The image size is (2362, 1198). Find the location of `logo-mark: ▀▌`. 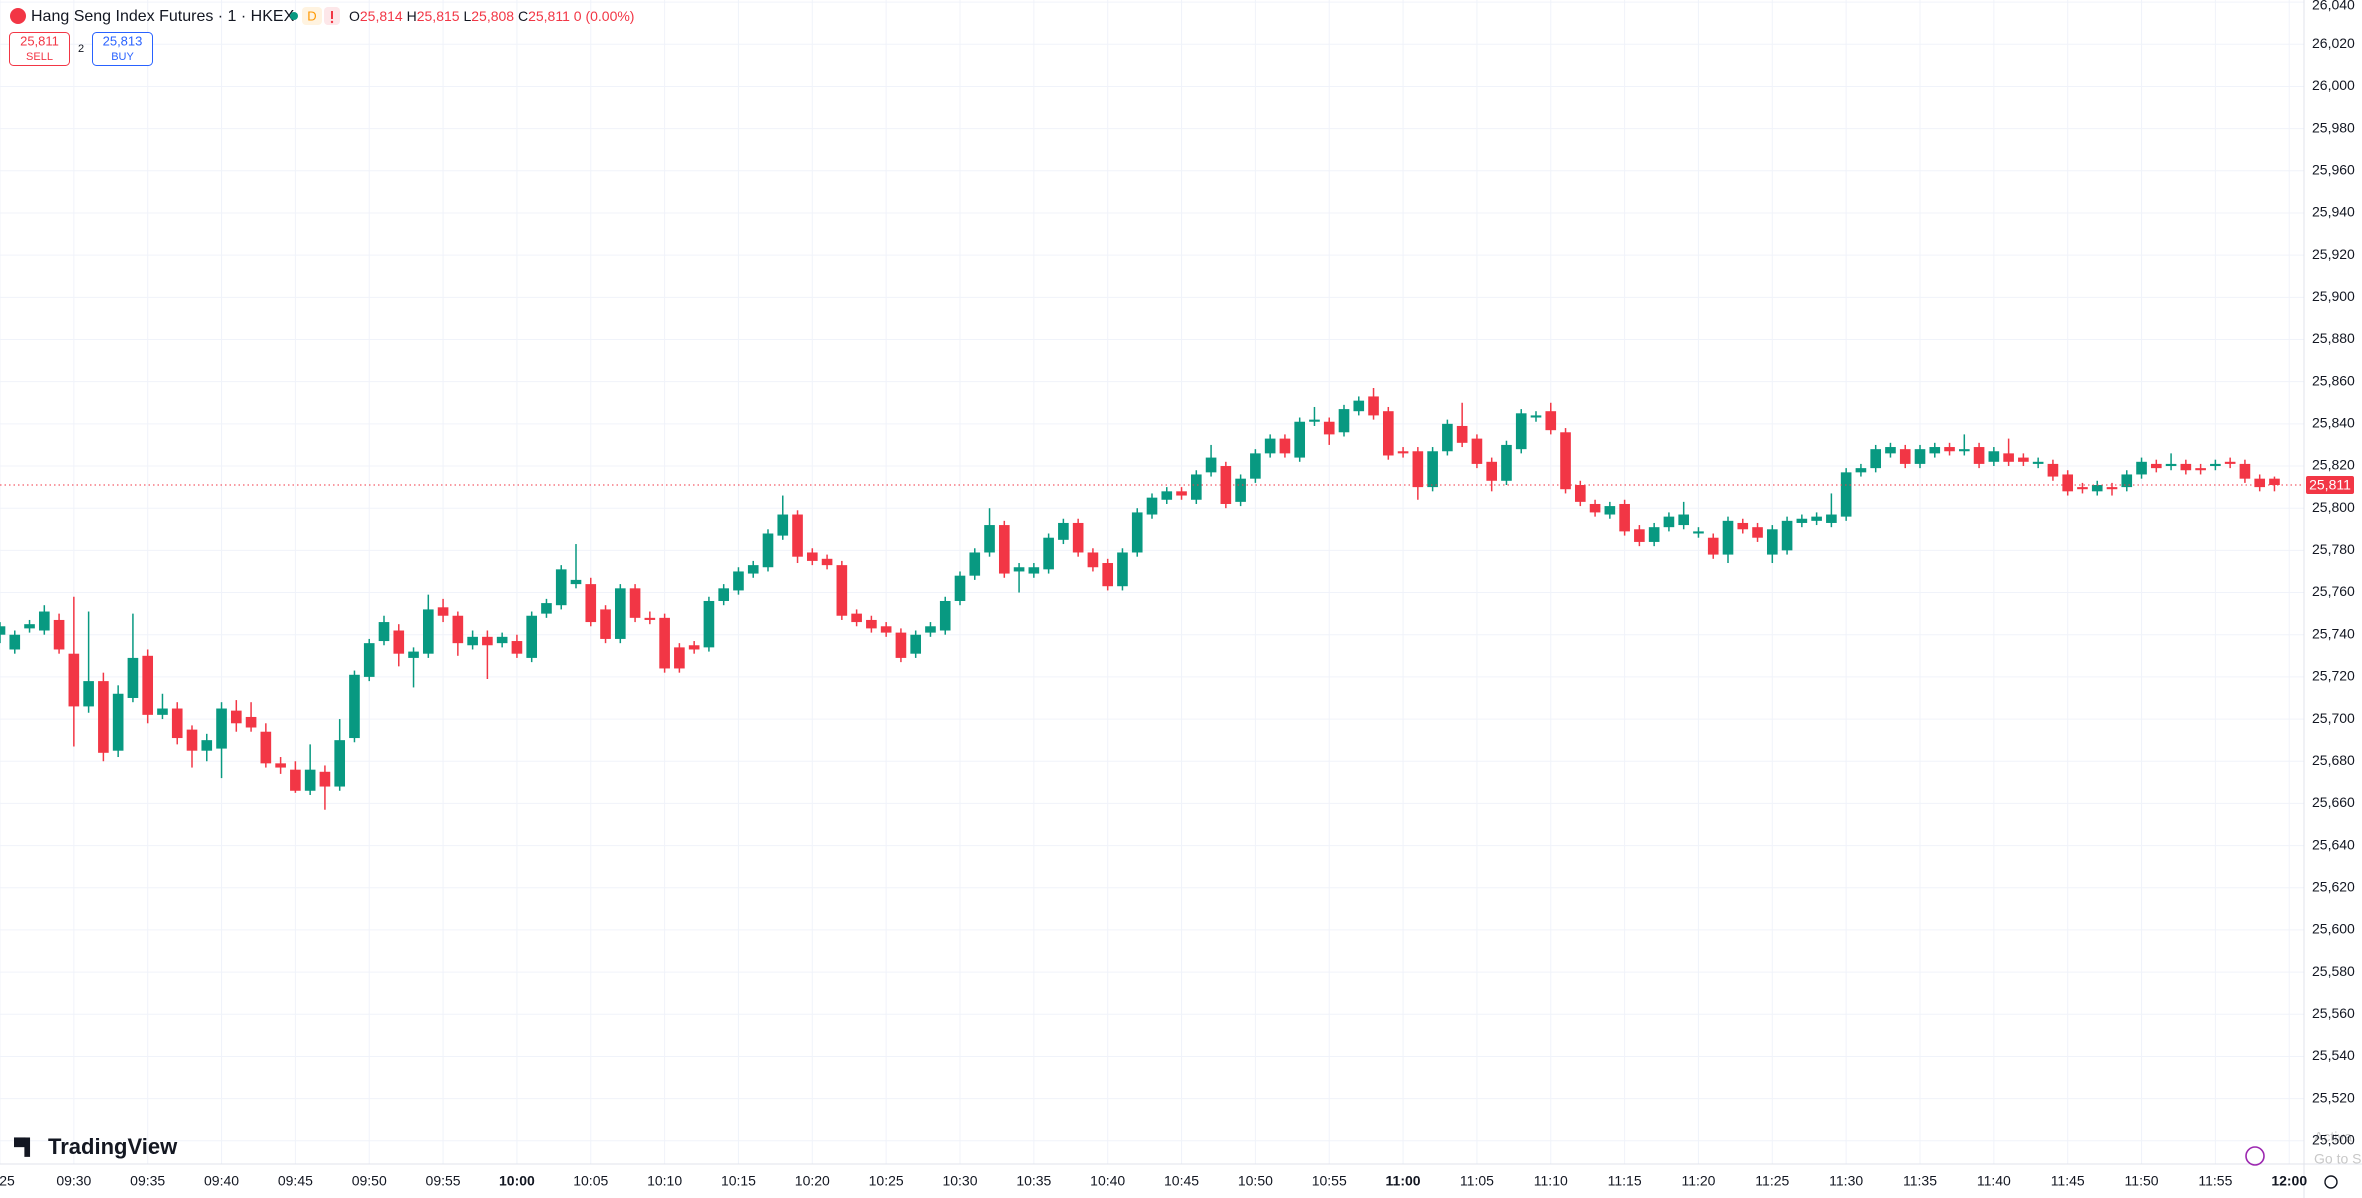

logo-mark: ▀▌ is located at coordinates (24, 1147).